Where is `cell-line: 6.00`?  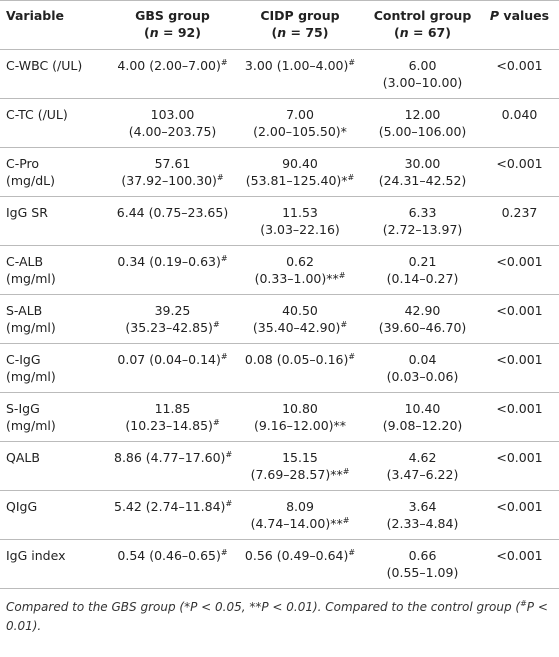 cell-line: 6.00 is located at coordinates (422, 65).